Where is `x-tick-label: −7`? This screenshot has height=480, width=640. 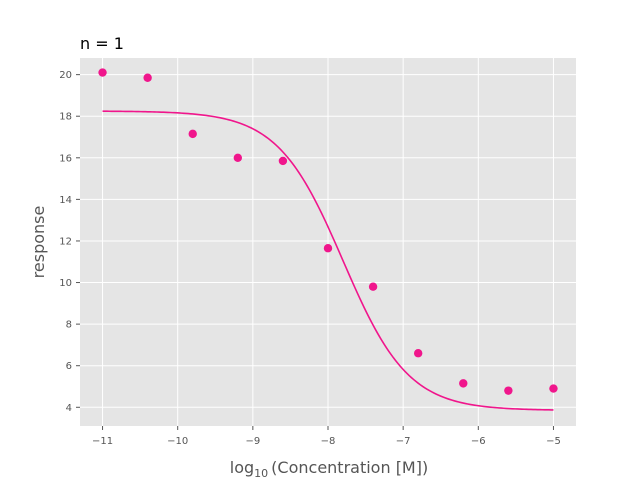 x-tick-label: −7 is located at coordinates (403, 441).